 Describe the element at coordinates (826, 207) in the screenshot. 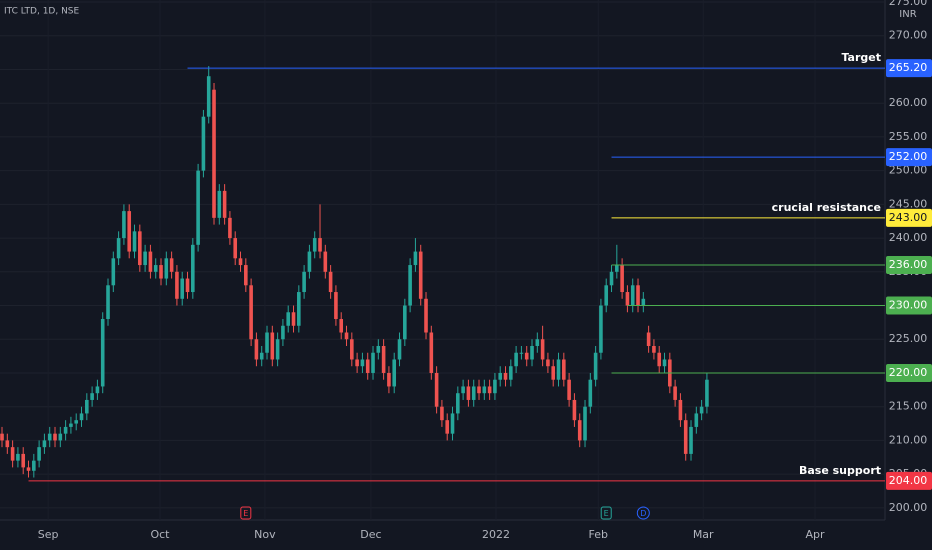

I see `level-annotation: crucial resistance` at that location.